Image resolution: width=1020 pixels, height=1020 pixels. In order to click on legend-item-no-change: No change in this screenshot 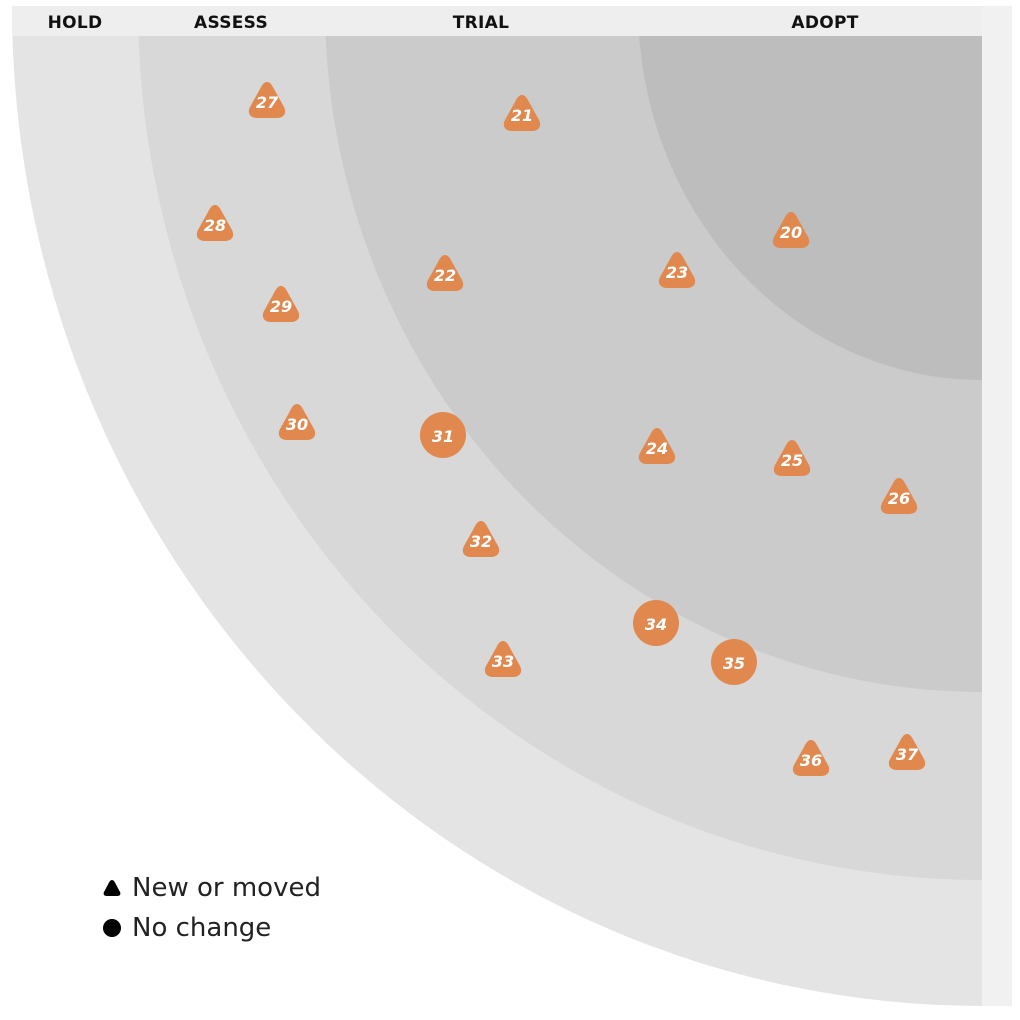, I will do `click(211, 928)`.